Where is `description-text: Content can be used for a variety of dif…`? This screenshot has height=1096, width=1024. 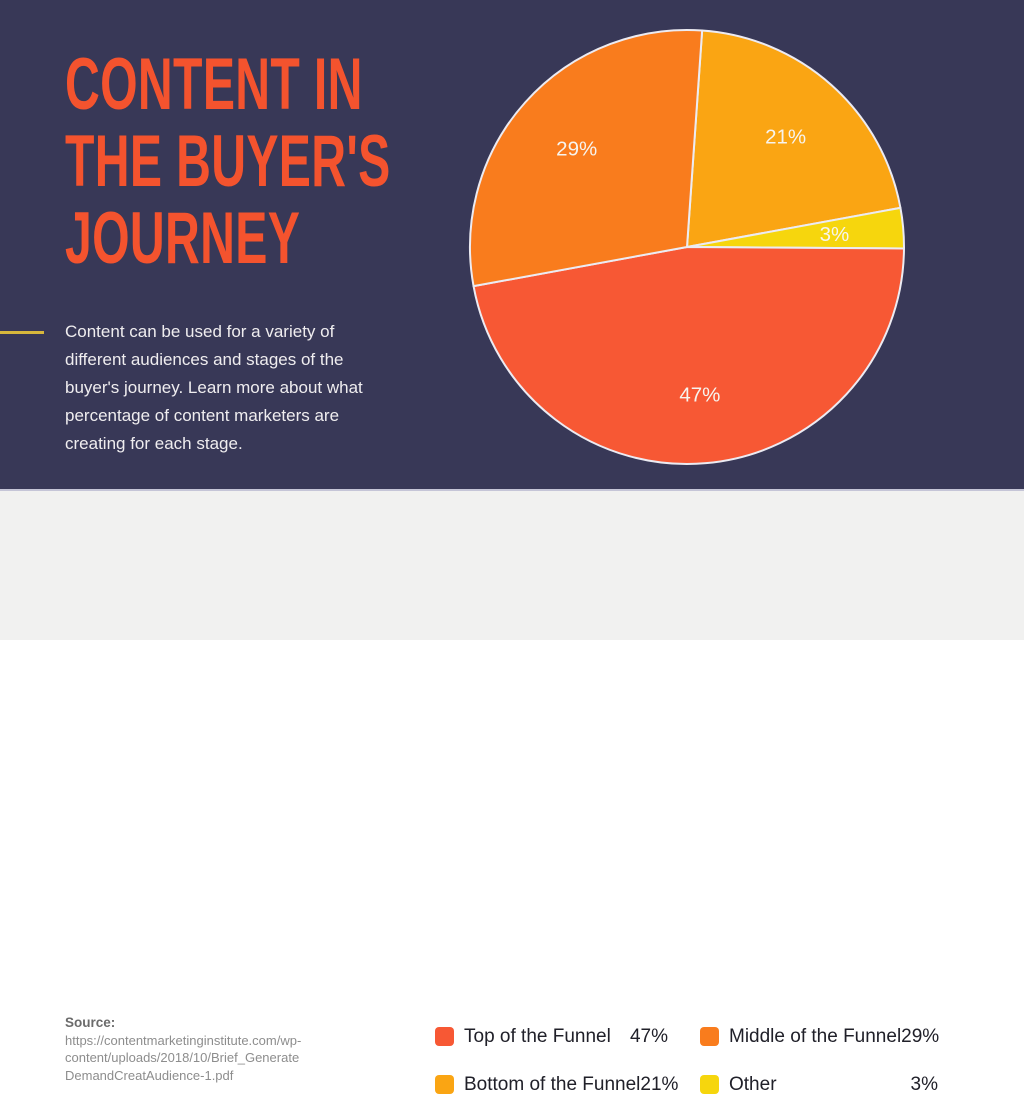 description-text: Content can be used for a variety of dif… is located at coordinates (214, 387).